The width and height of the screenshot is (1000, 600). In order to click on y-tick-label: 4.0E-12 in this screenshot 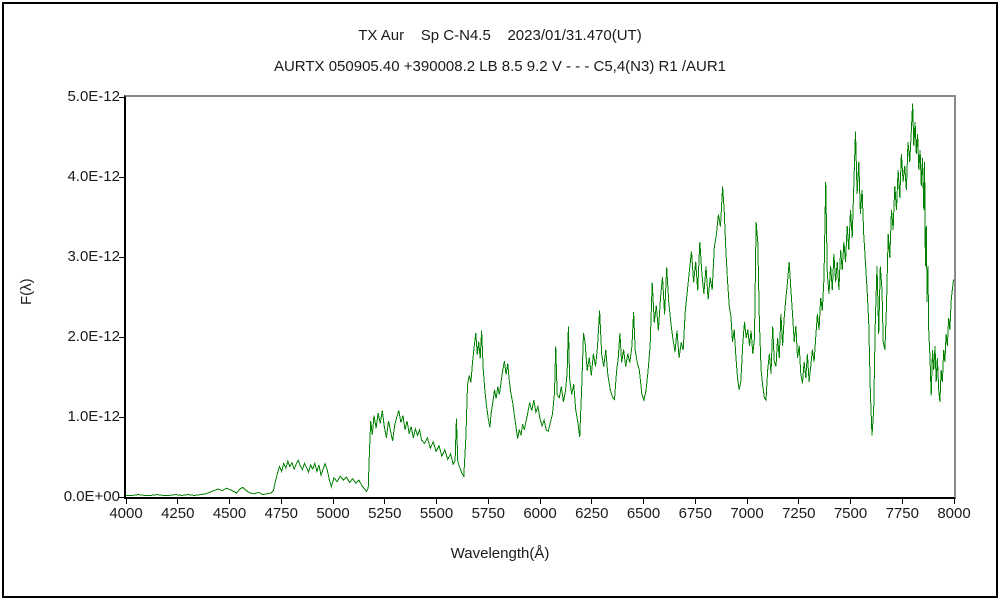, I will do `click(93, 176)`.